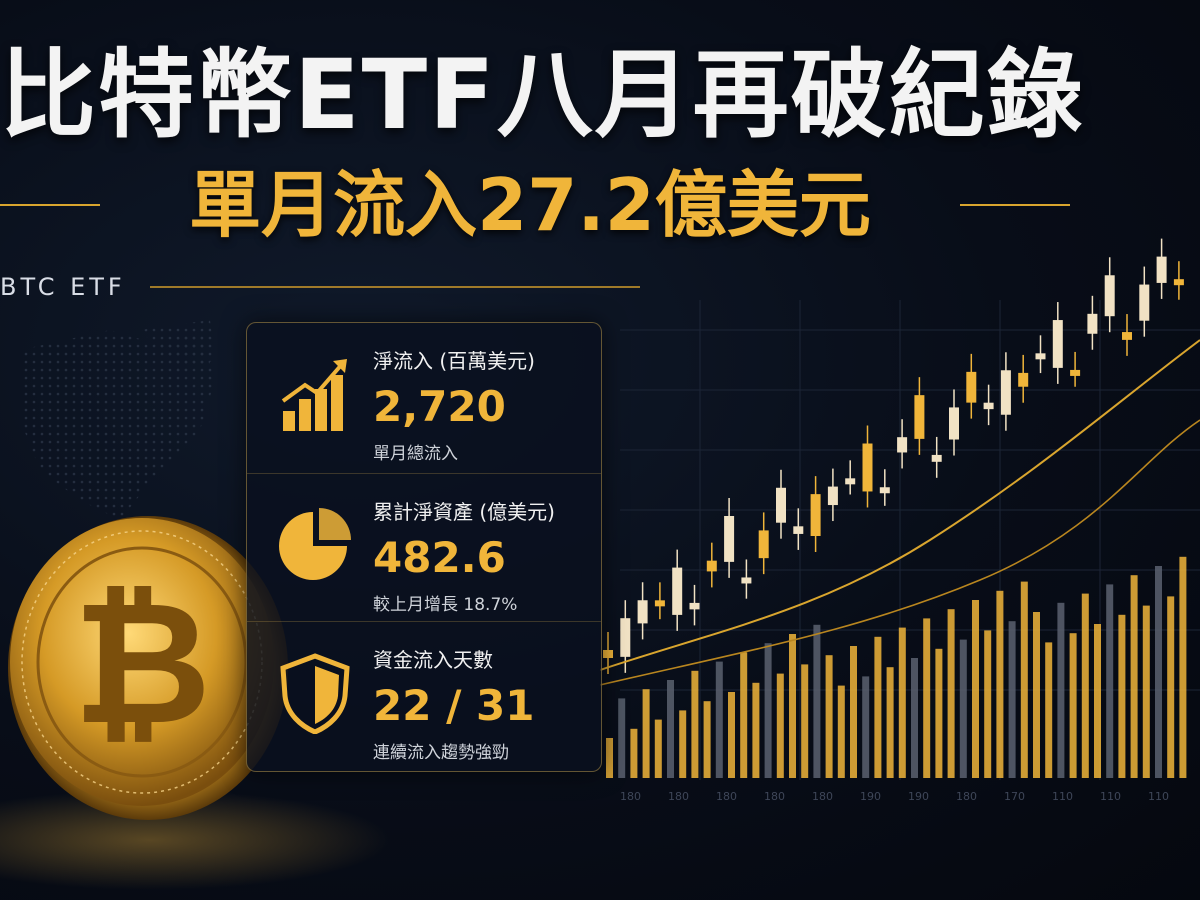 The width and height of the screenshot is (1200, 900). Describe the element at coordinates (439, 557) in the screenshot. I see `stat-value: 482.6` at that location.